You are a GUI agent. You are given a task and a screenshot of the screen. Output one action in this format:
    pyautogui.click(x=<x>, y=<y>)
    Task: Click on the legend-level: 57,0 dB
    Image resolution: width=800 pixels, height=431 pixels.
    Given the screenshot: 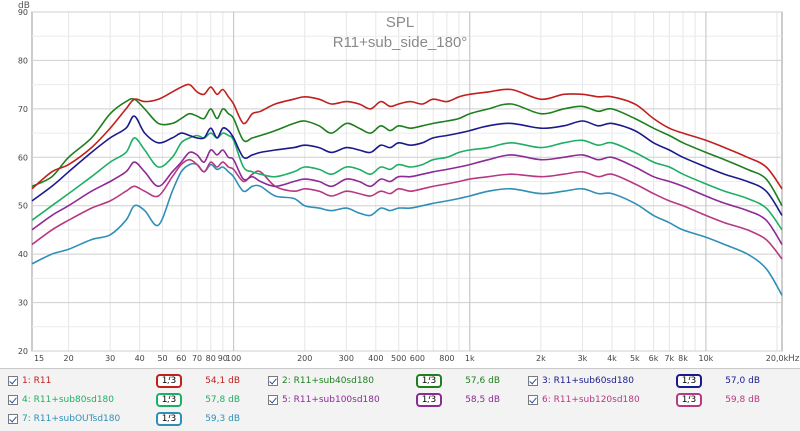 What is the action you would take?
    pyautogui.click(x=742, y=381)
    